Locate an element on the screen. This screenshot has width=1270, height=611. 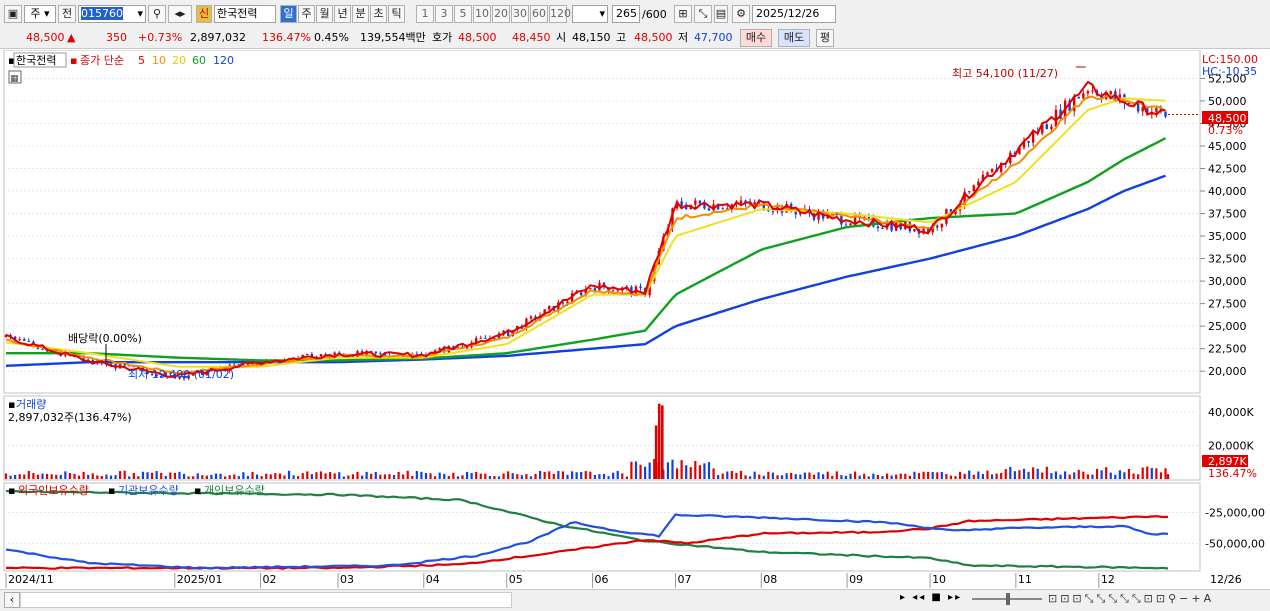
interval-tab-60: 60 is located at coordinates (539, 14).